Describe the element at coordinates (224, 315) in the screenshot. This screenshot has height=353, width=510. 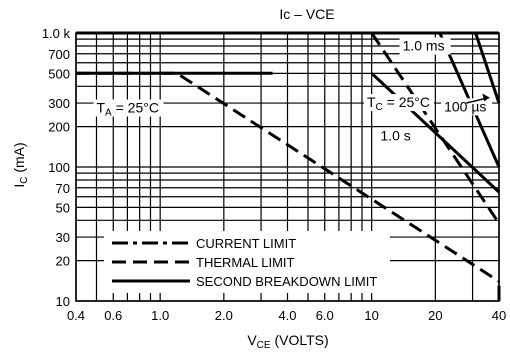
I see `x-tick-label: 2.0` at that location.